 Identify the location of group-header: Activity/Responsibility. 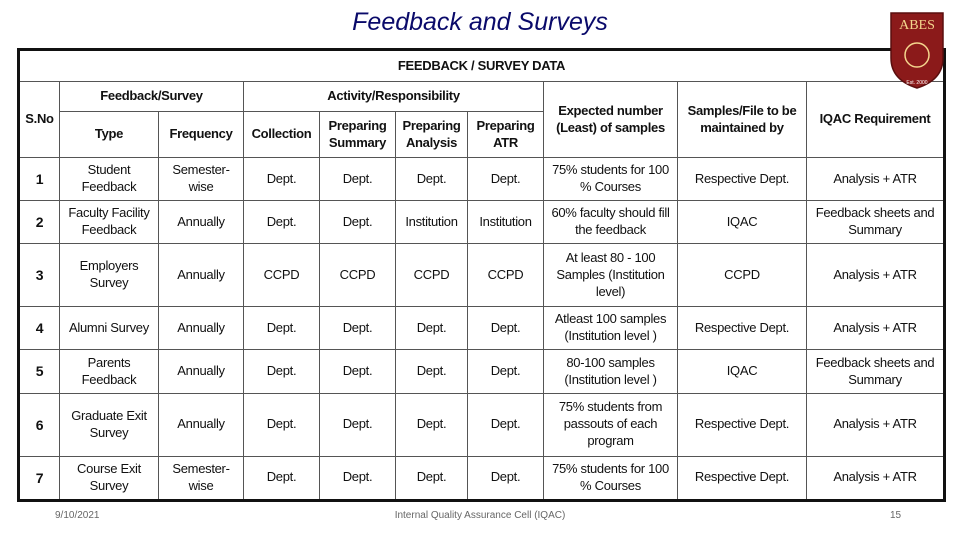
(393, 96).